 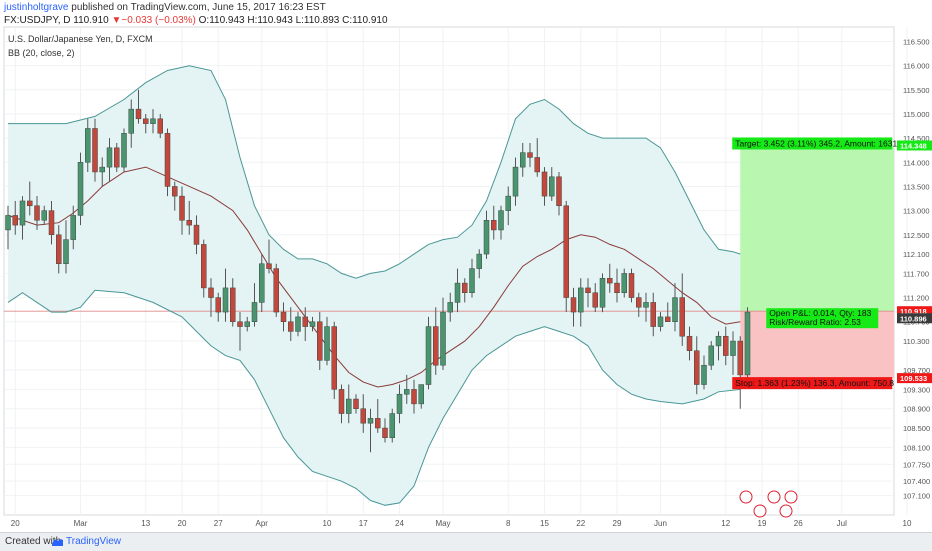 I want to click on price-tick-label: 116.500, so click(x=916, y=41).